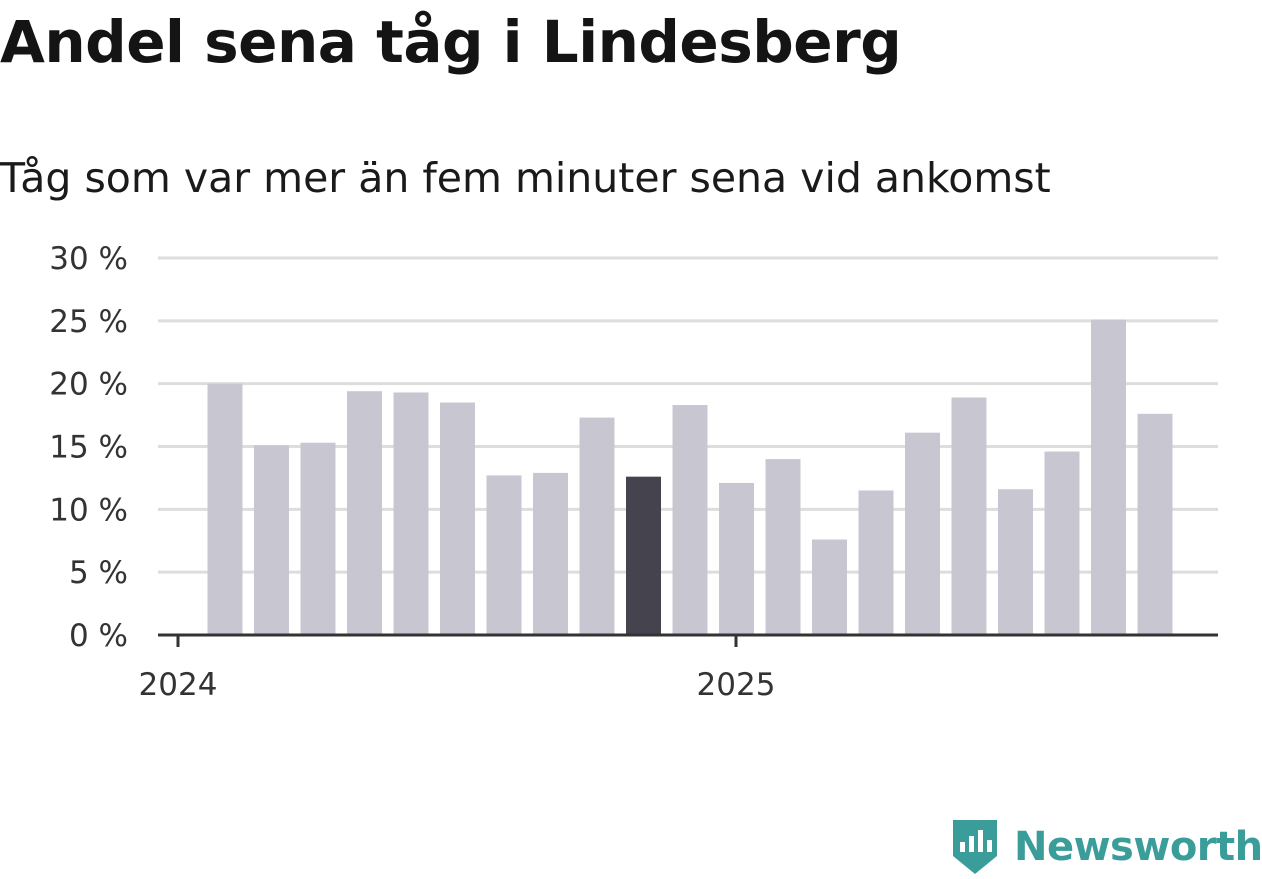  I want to click on chart-title: Andel sena tåg i Lindesberg, so click(451, 42).